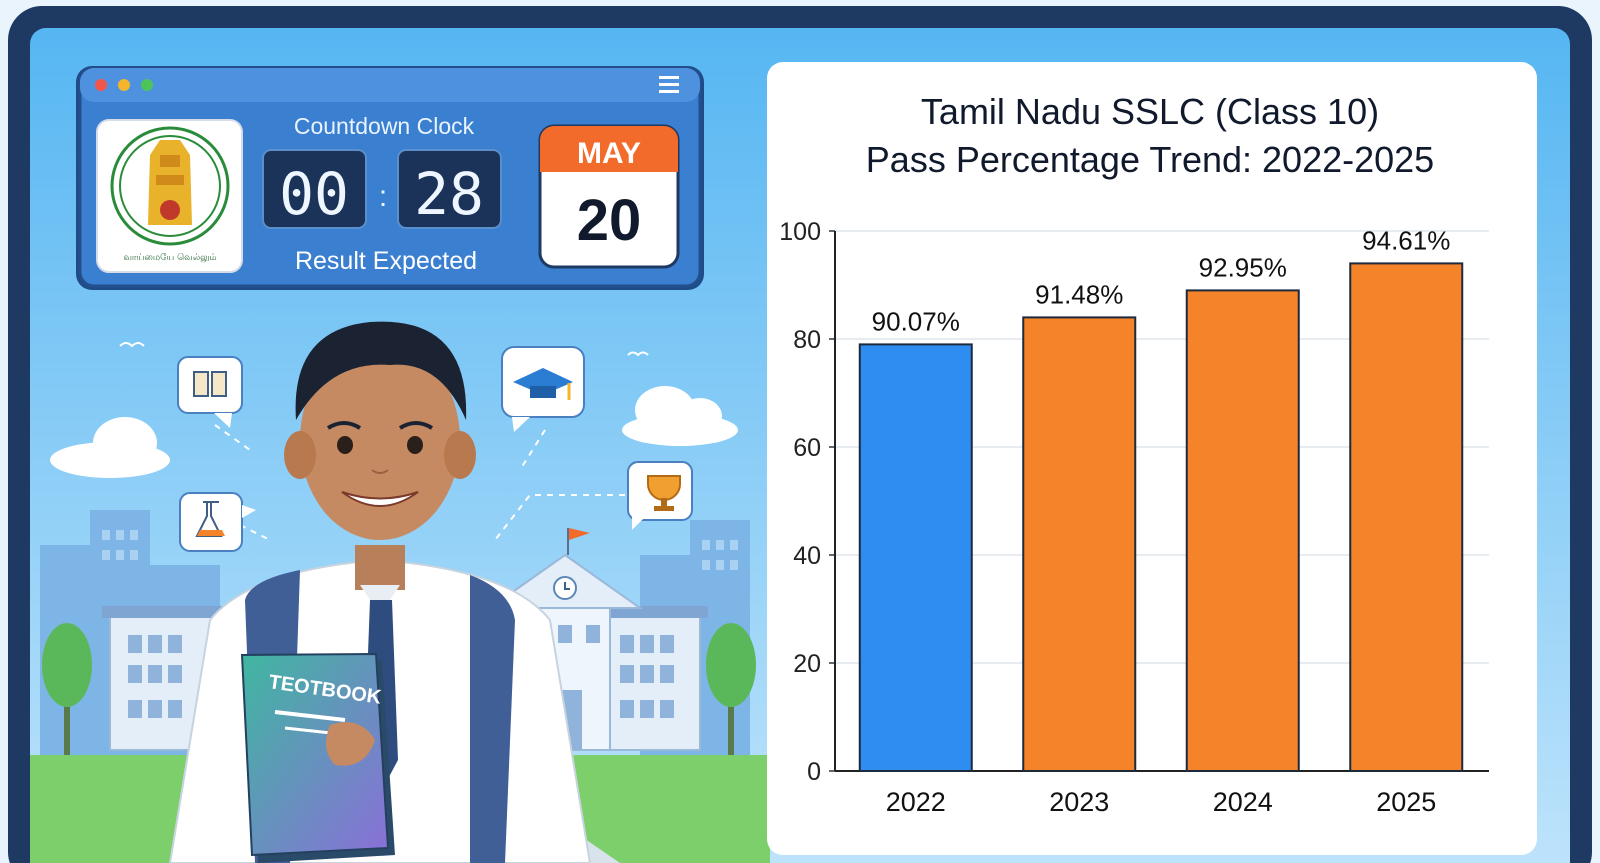 The height and width of the screenshot is (863, 1600). I want to click on chart-title-line1: Tamil Nadu SSLC (Class 10), so click(1150, 111).